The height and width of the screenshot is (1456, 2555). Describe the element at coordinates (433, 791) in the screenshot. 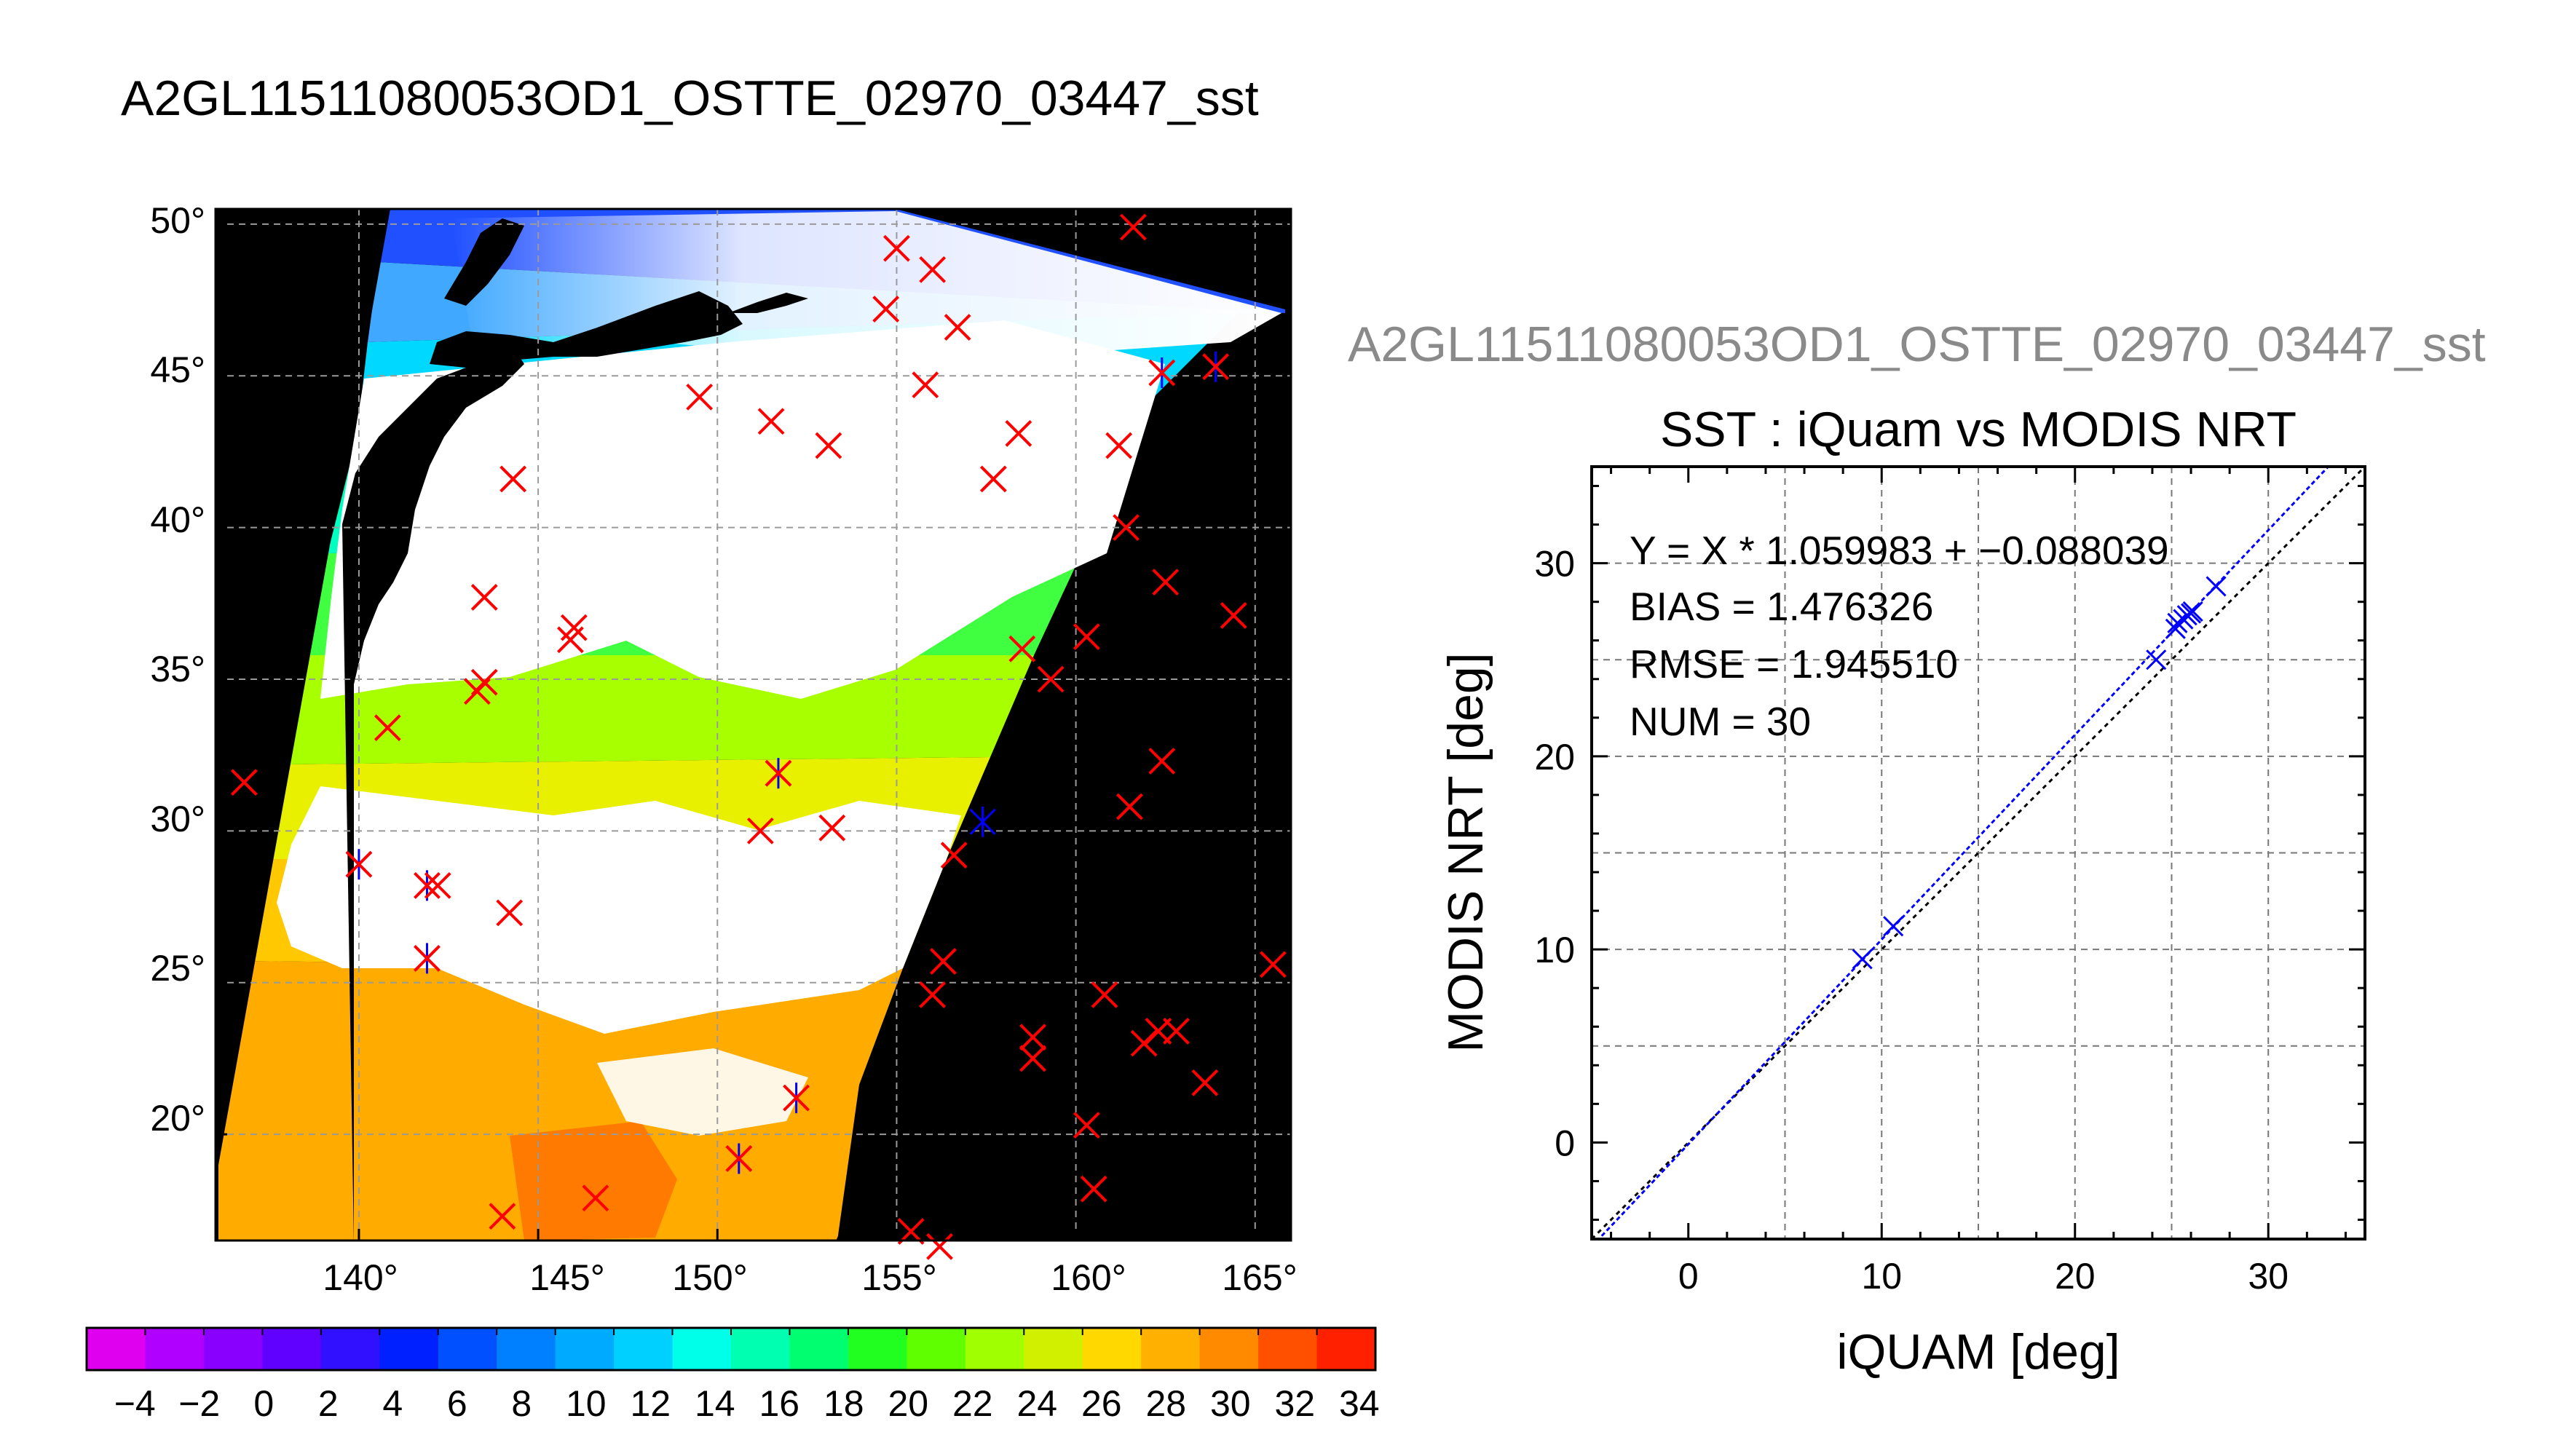

I see `land-japan` at that location.